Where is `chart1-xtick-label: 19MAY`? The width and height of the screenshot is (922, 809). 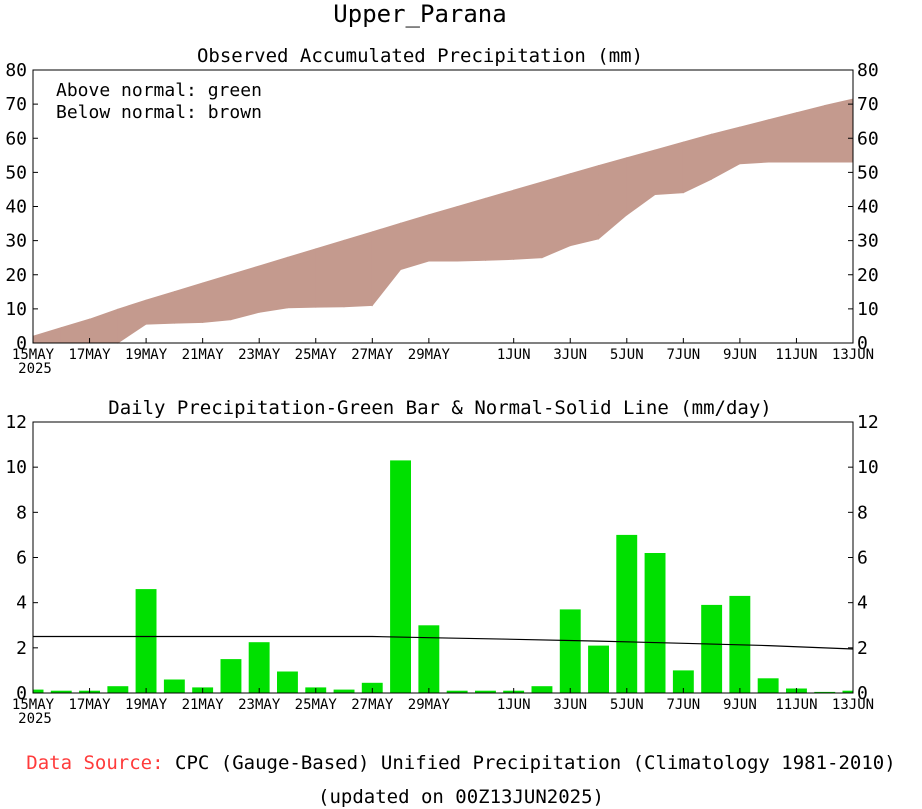
chart1-xtick-label: 19MAY is located at coordinates (146, 355).